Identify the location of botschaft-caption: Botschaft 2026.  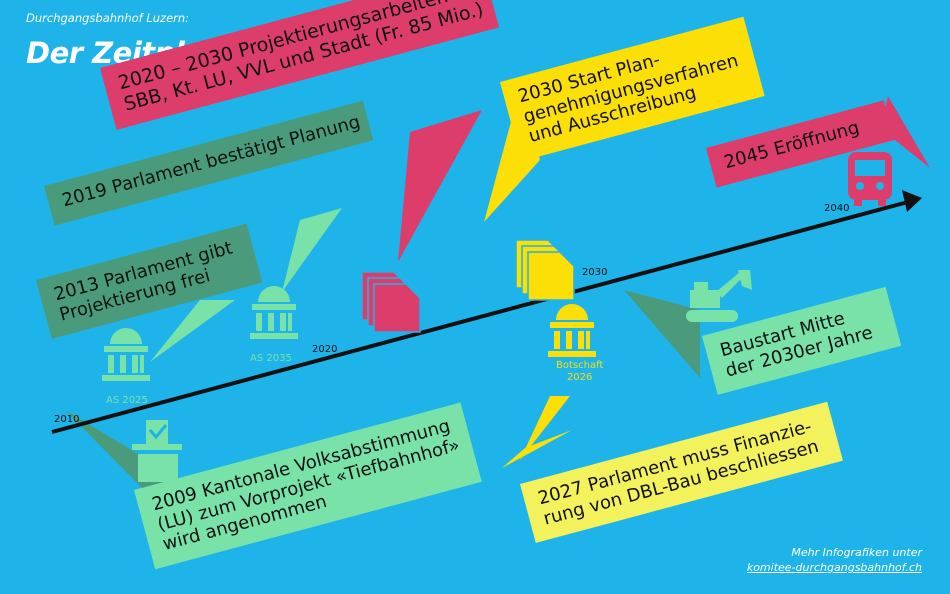
(579, 371).